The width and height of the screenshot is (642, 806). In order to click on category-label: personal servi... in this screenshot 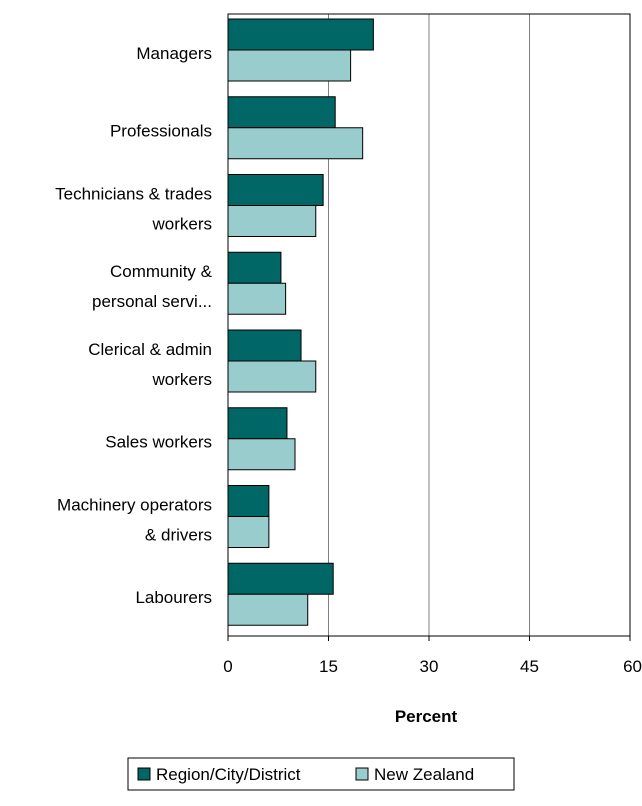, I will do `click(152, 301)`.